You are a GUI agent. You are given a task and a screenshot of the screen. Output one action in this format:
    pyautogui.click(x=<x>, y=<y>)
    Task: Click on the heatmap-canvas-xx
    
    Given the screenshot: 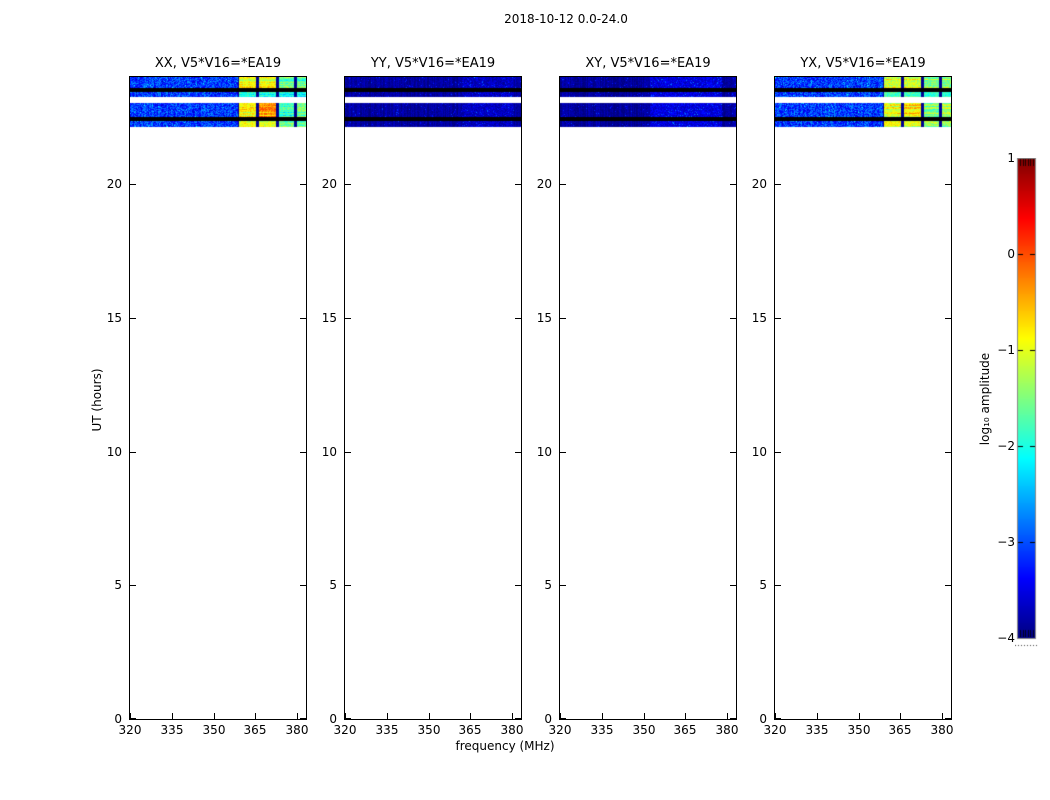 What is the action you would take?
    pyautogui.click(x=218, y=398)
    